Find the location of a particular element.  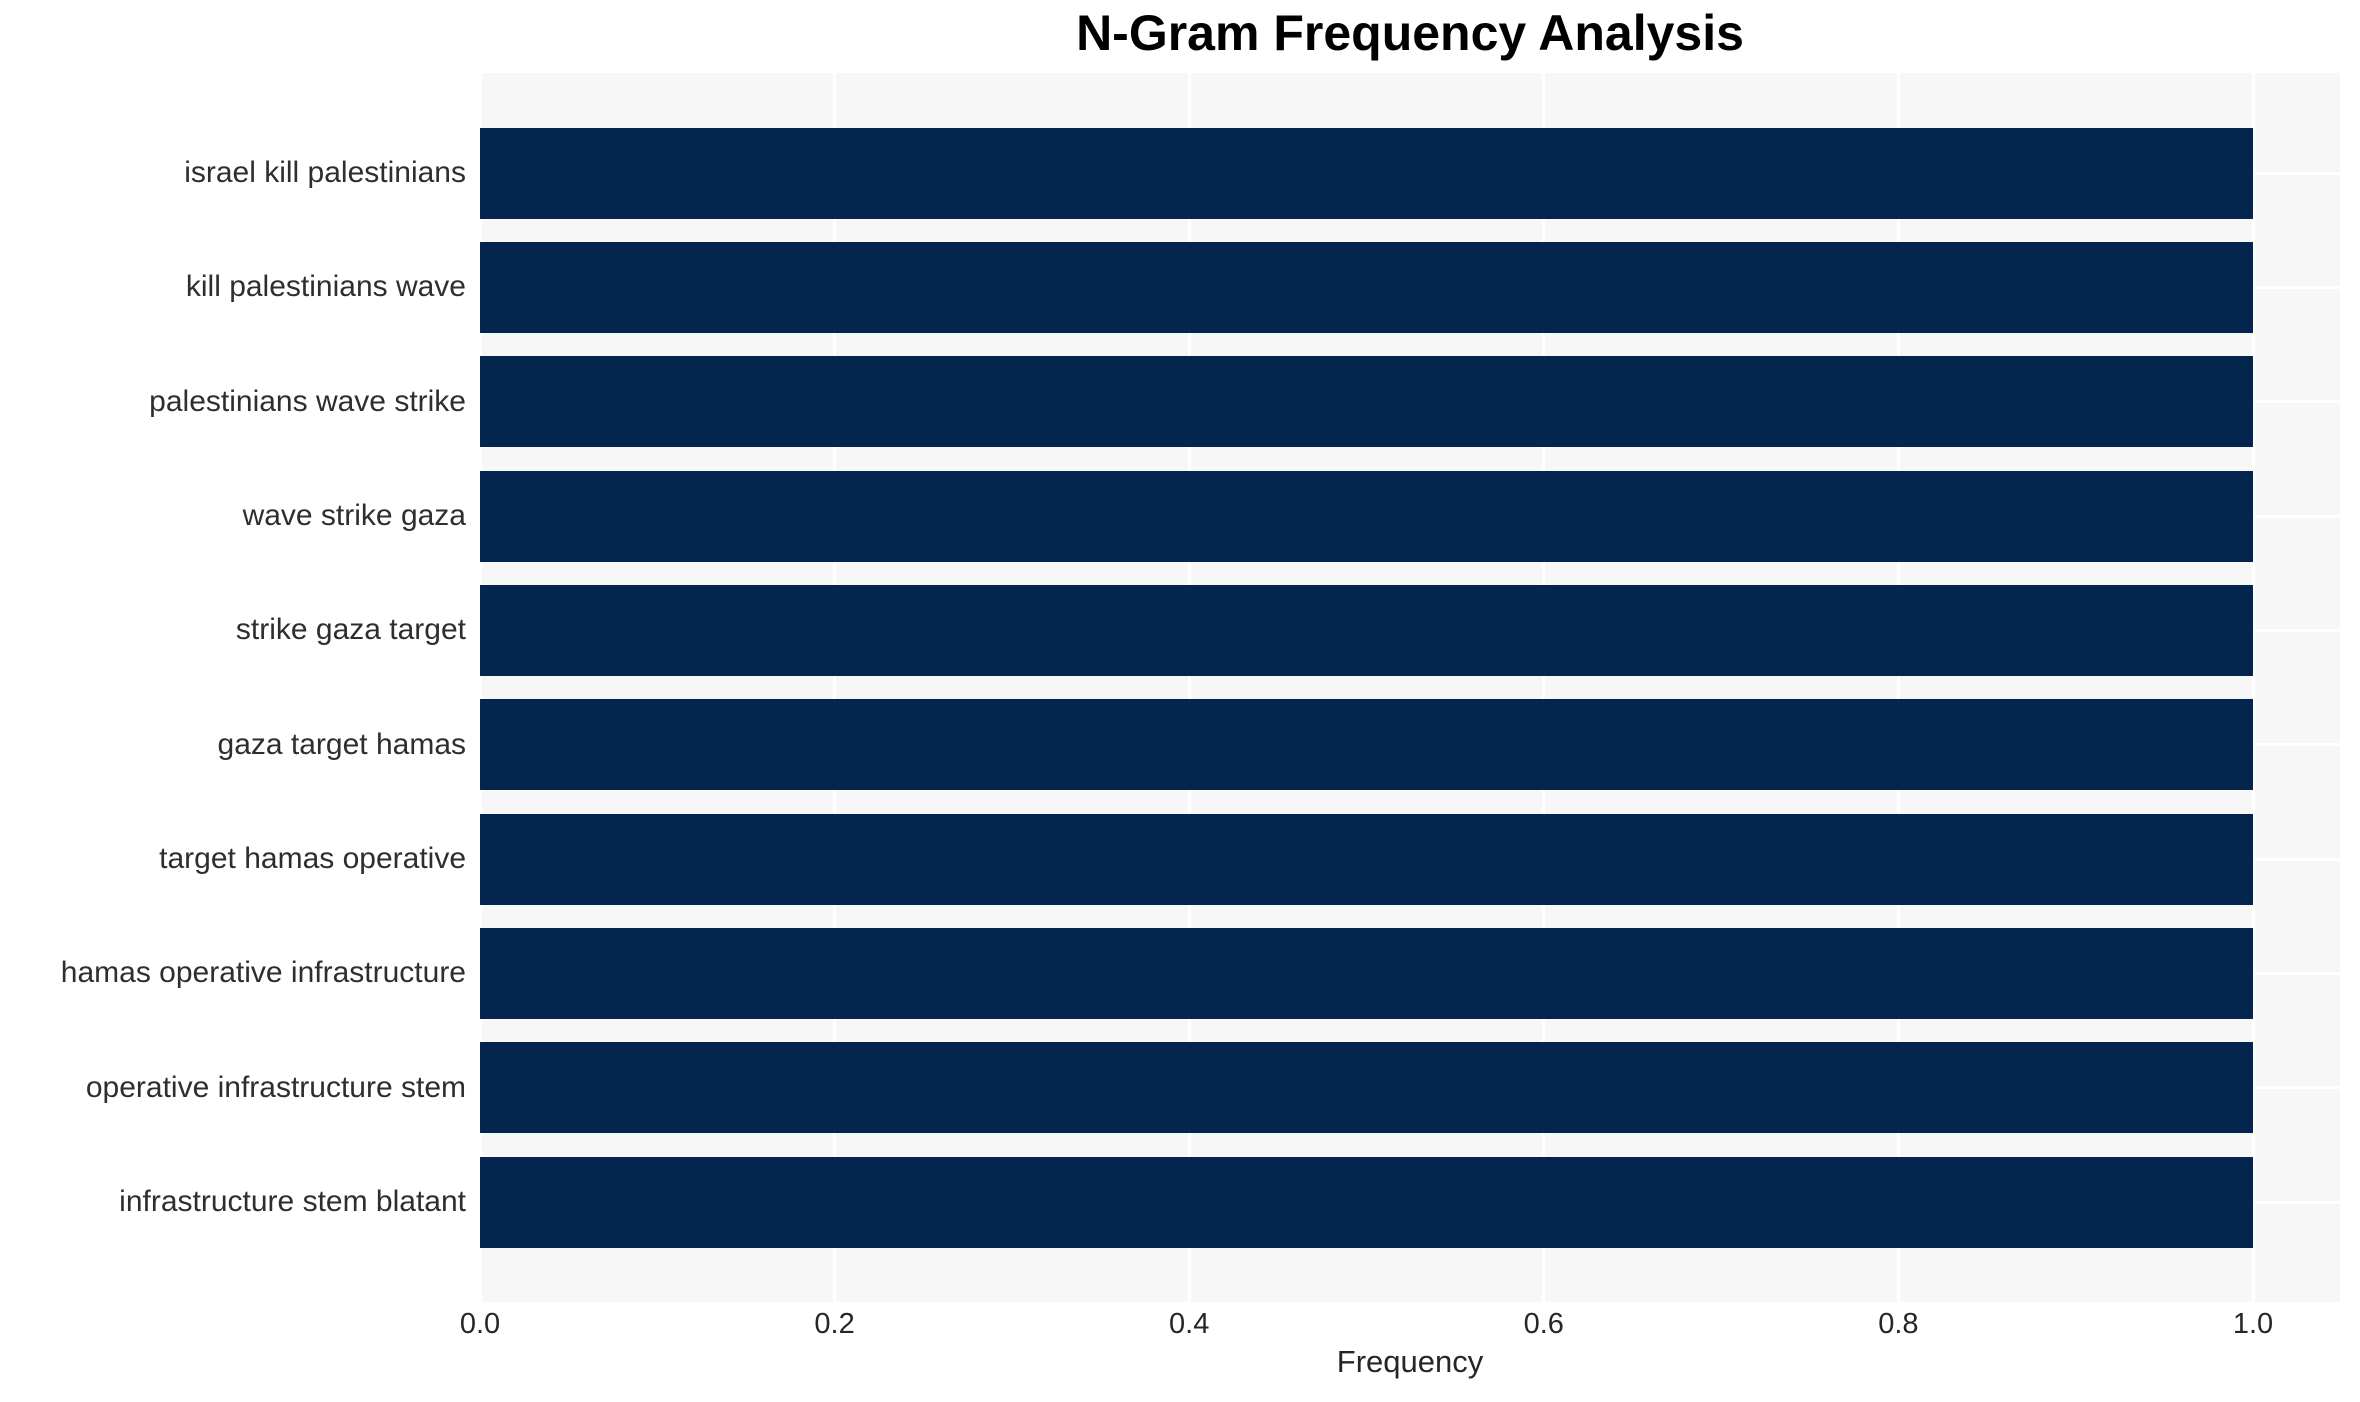

y-axis-label: kill palestinians wave is located at coordinates (325, 287).